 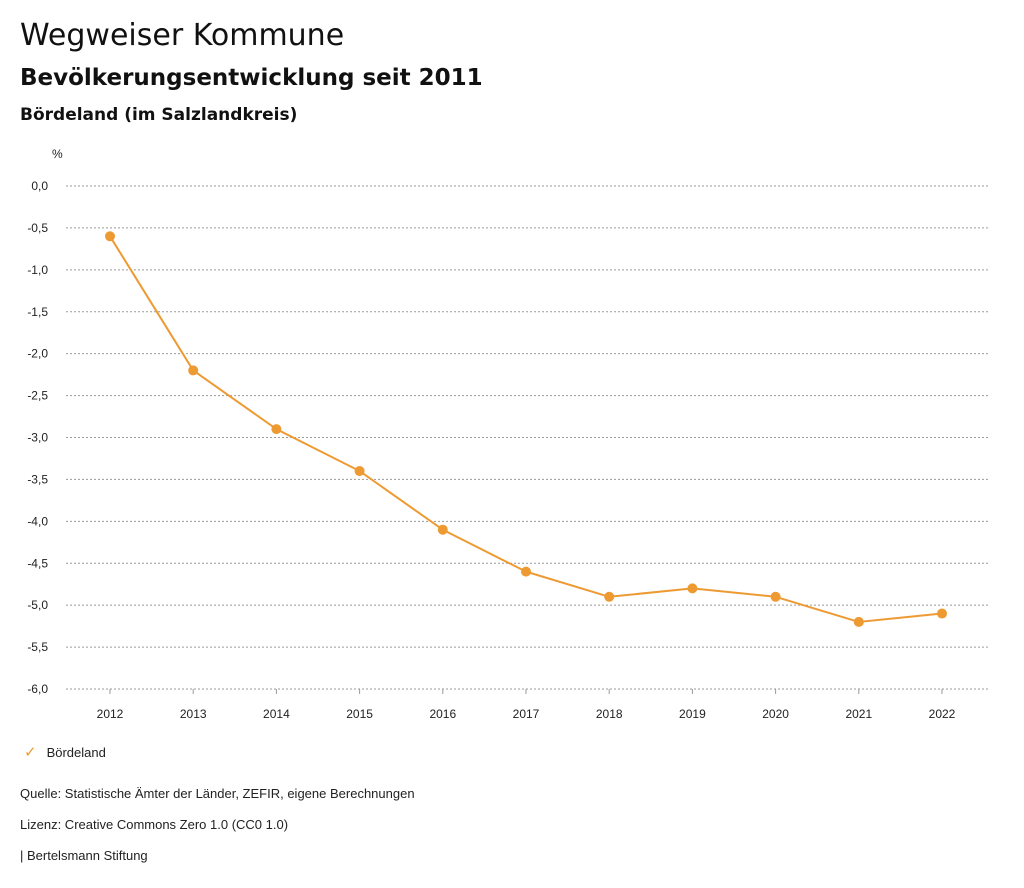 What do you see at coordinates (57, 154) in the screenshot?
I see `y-axis-unit-label: %` at bounding box center [57, 154].